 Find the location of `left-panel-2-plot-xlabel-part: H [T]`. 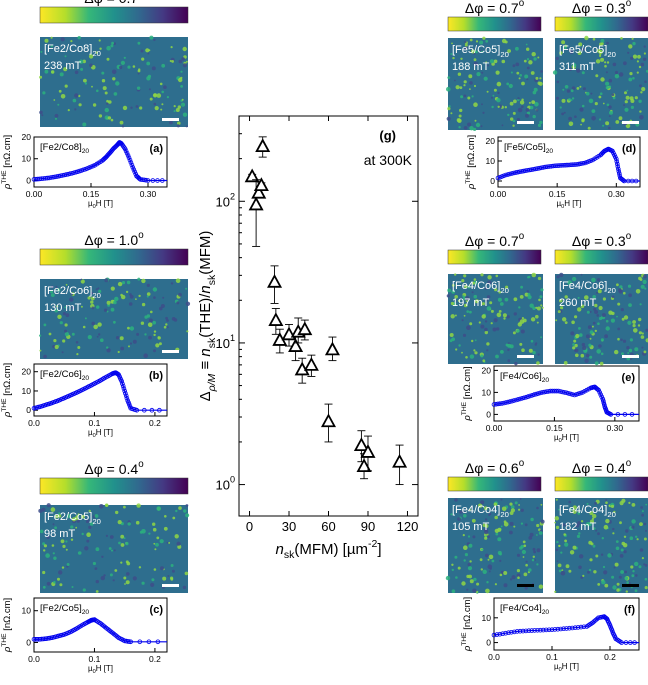

left-panel-2-plot-xlabel-part: H [T] is located at coordinates (104, 432).